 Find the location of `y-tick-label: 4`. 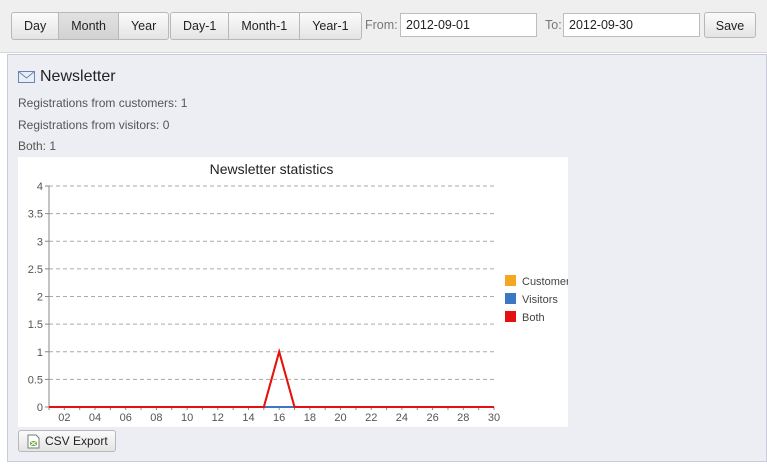

y-tick-label: 4 is located at coordinates (40, 187).